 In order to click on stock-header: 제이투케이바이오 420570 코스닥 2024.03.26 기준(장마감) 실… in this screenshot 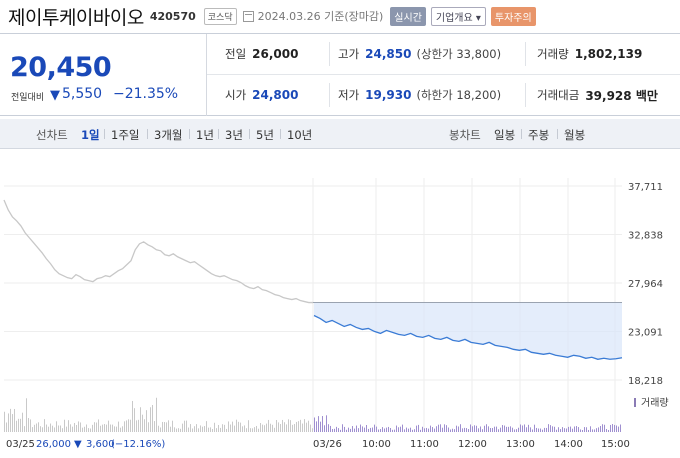, I will do `click(340, 16)`.